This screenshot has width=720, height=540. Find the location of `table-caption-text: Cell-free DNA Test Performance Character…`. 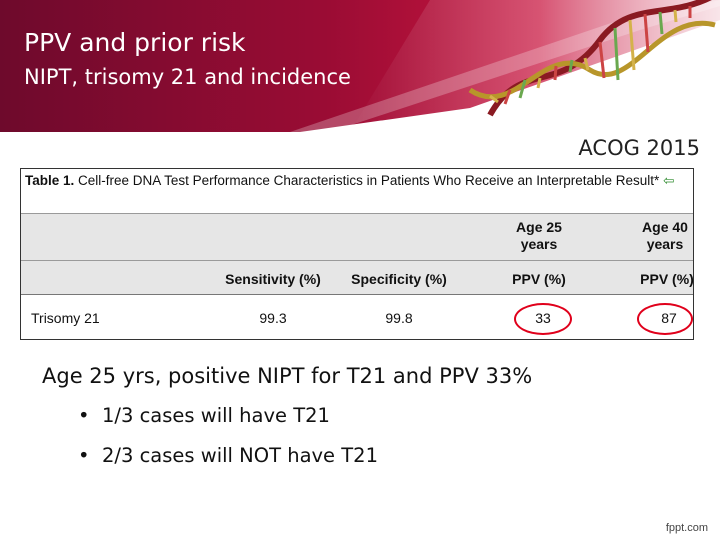

table-caption-text: Cell-free DNA Test Performance Character… is located at coordinates (369, 180).